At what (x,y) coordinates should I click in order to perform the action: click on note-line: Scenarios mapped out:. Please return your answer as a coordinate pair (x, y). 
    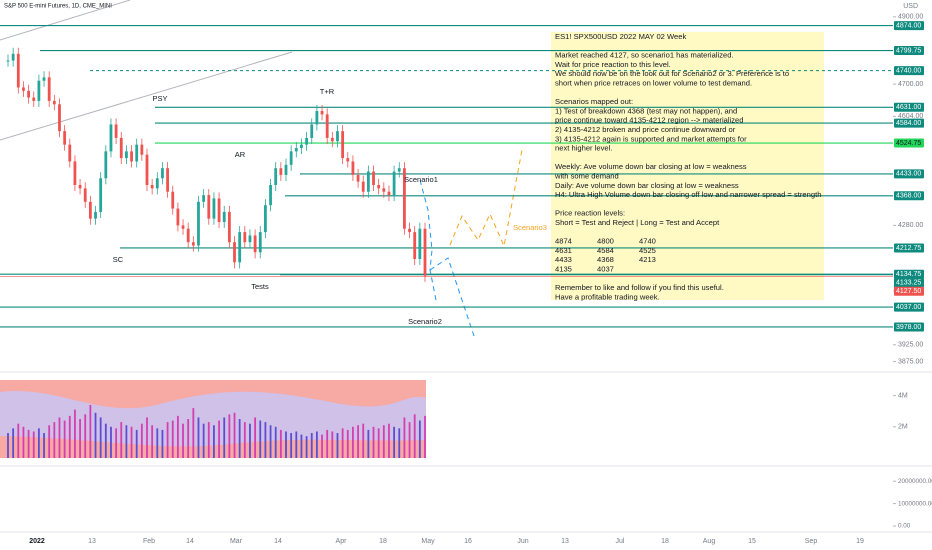
    Looking at the image, I should click on (594, 101).